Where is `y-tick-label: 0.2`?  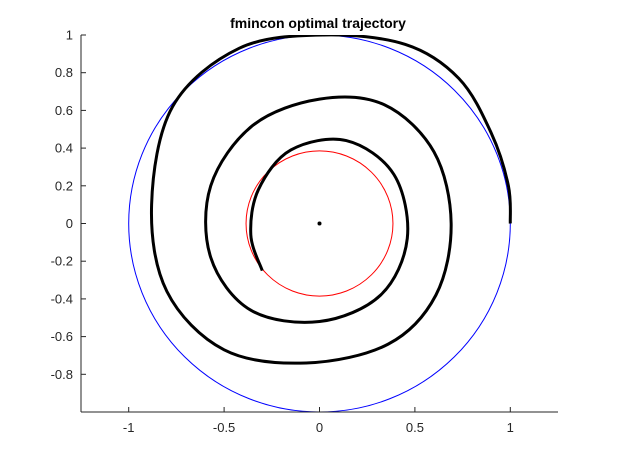
y-tick-label: 0.2 is located at coordinates (64, 185).